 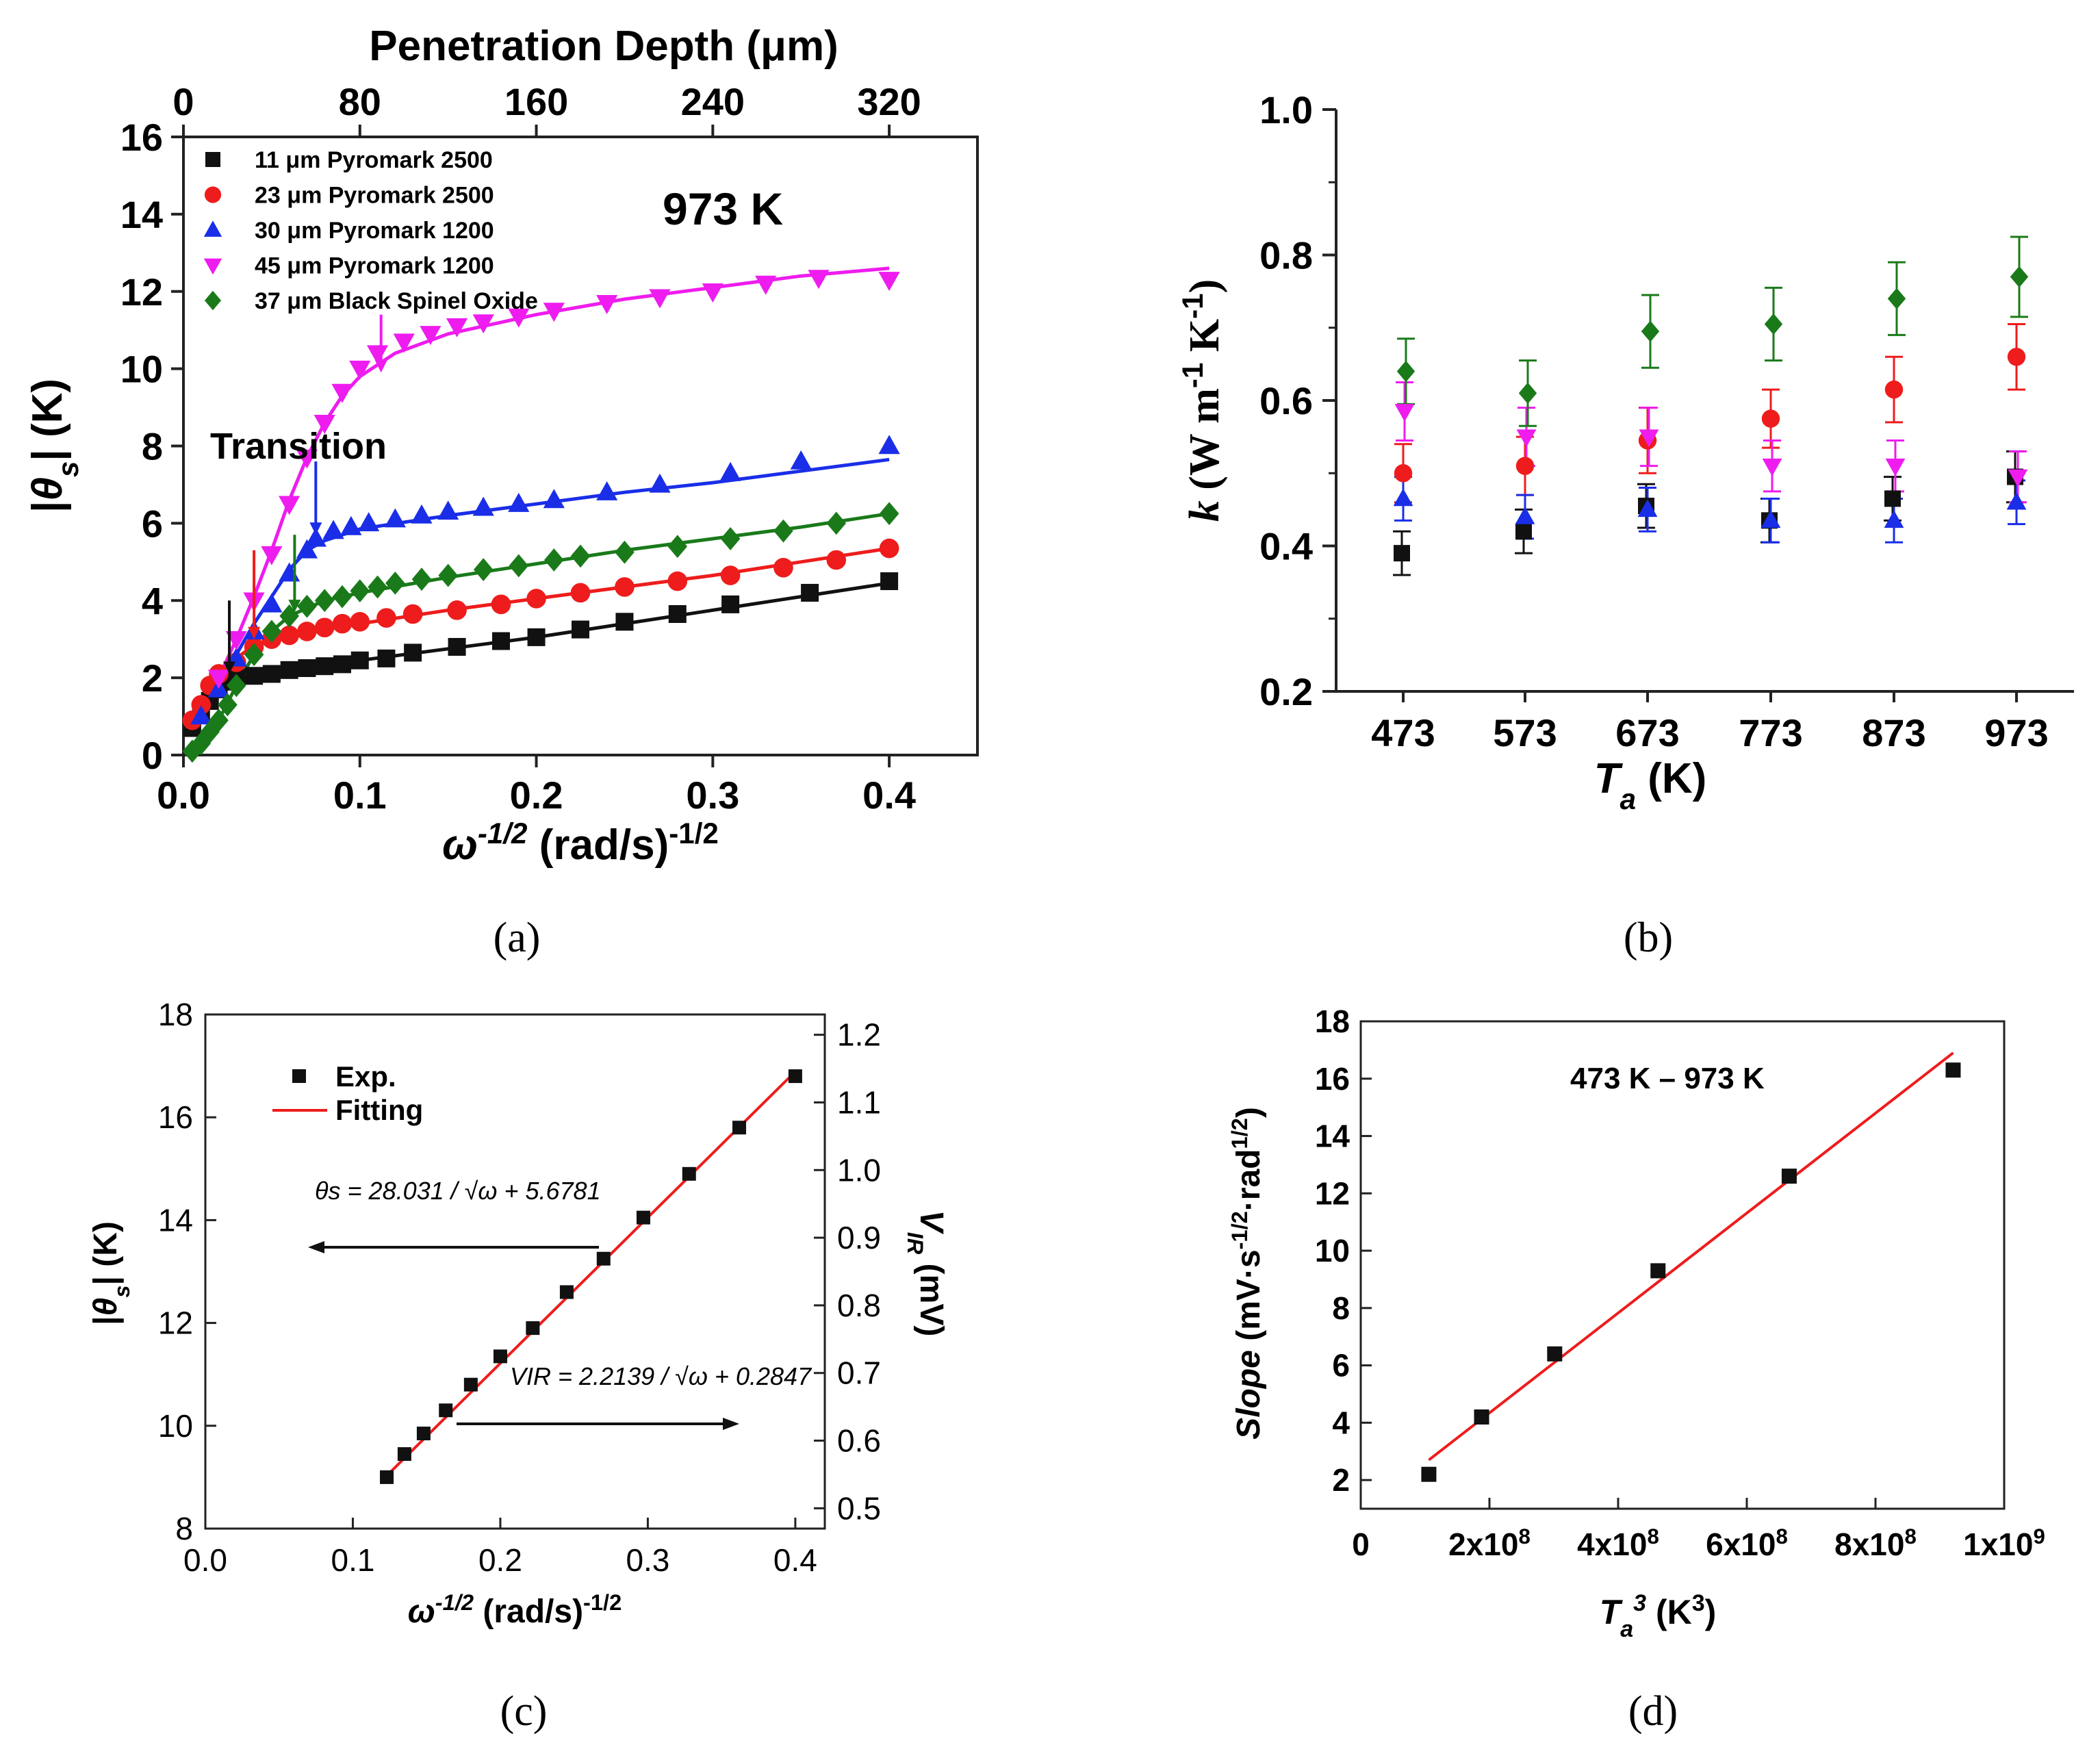 I want to click on panel-c-right-arrow, so click(x=598, y=1424).